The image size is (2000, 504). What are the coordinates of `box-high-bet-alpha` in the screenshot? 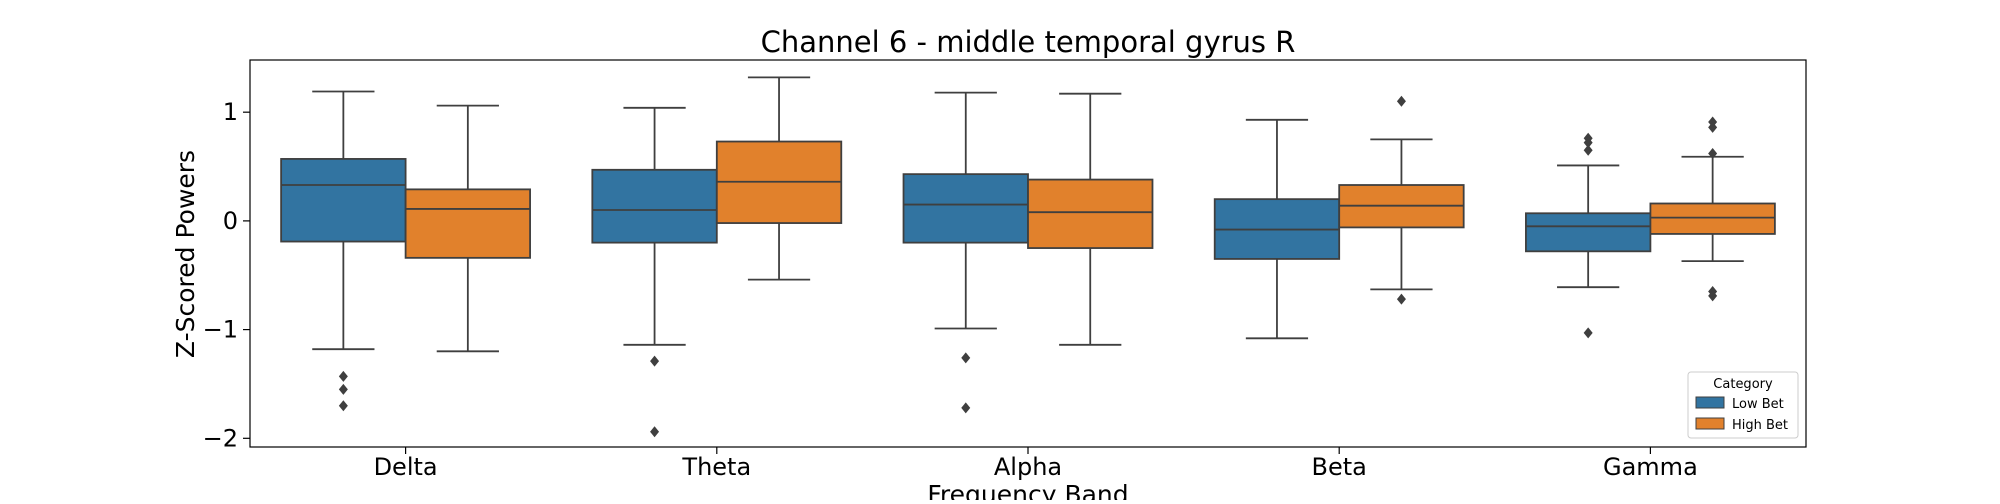 It's located at (1090, 219).